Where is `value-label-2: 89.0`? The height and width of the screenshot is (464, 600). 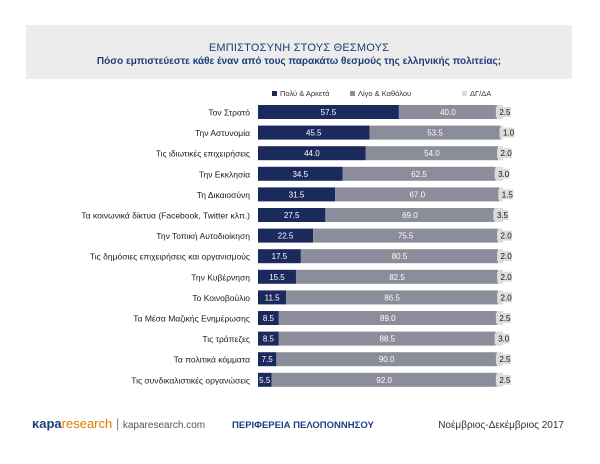 value-label-2: 89.0 is located at coordinates (388, 318).